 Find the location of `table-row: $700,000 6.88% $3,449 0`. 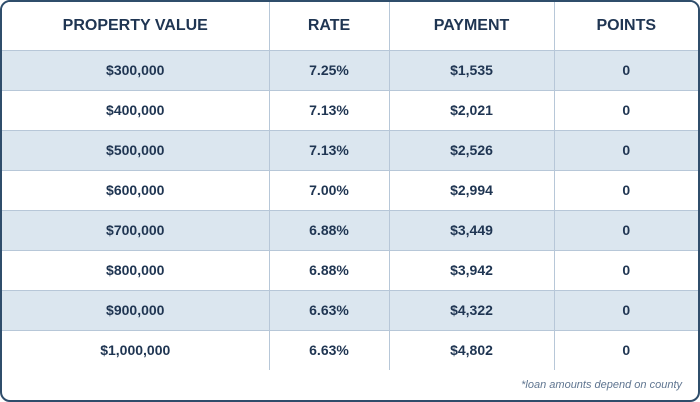

table-row: $700,000 6.88% $3,449 0 is located at coordinates (350, 230).